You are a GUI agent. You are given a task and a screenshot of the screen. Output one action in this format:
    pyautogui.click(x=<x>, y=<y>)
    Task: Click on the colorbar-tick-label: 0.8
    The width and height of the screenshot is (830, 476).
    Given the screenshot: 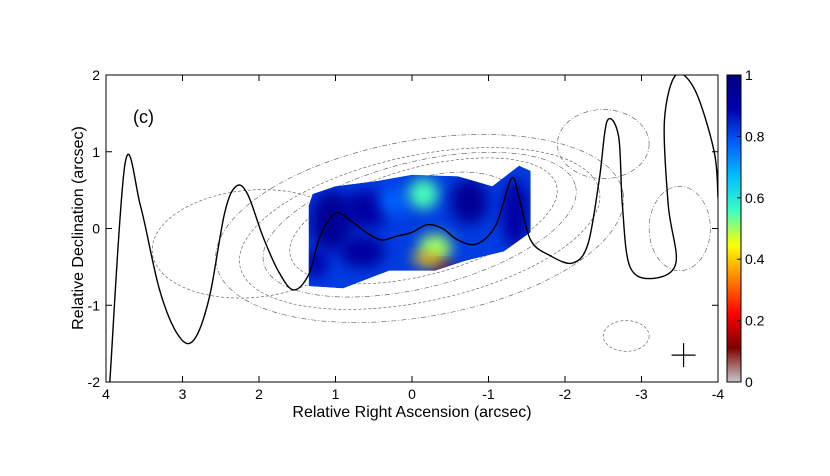 What is the action you would take?
    pyautogui.click(x=755, y=136)
    